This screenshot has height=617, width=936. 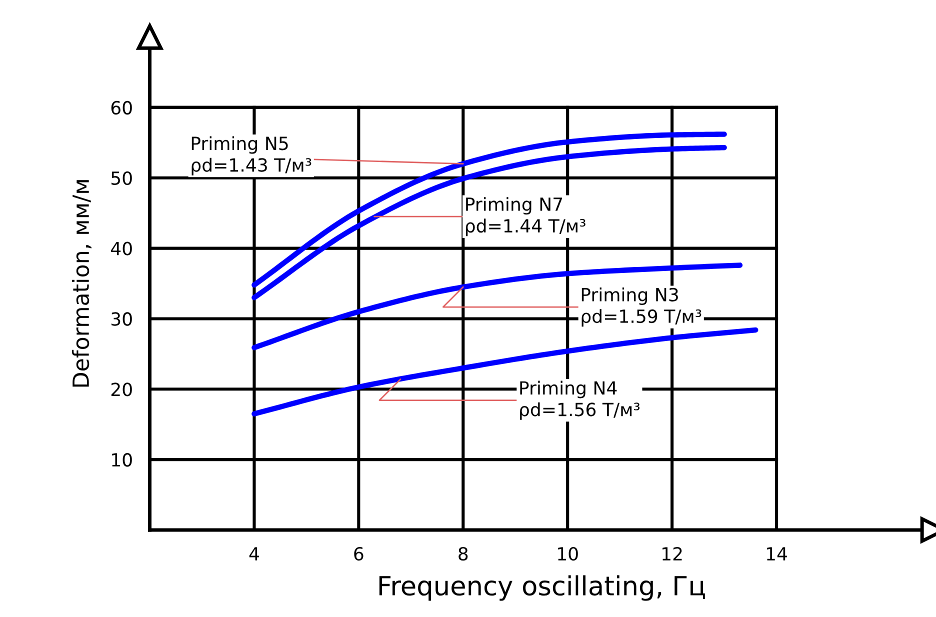 I want to click on x-tick-label: 14, so click(x=777, y=553).